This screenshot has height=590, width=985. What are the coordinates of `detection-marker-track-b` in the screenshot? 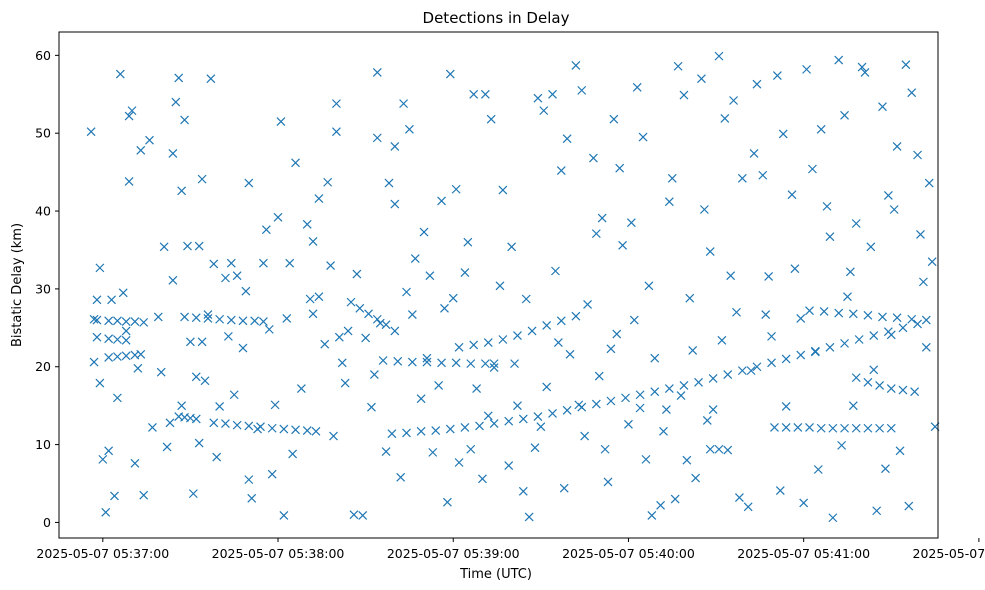 It's located at (117, 339).